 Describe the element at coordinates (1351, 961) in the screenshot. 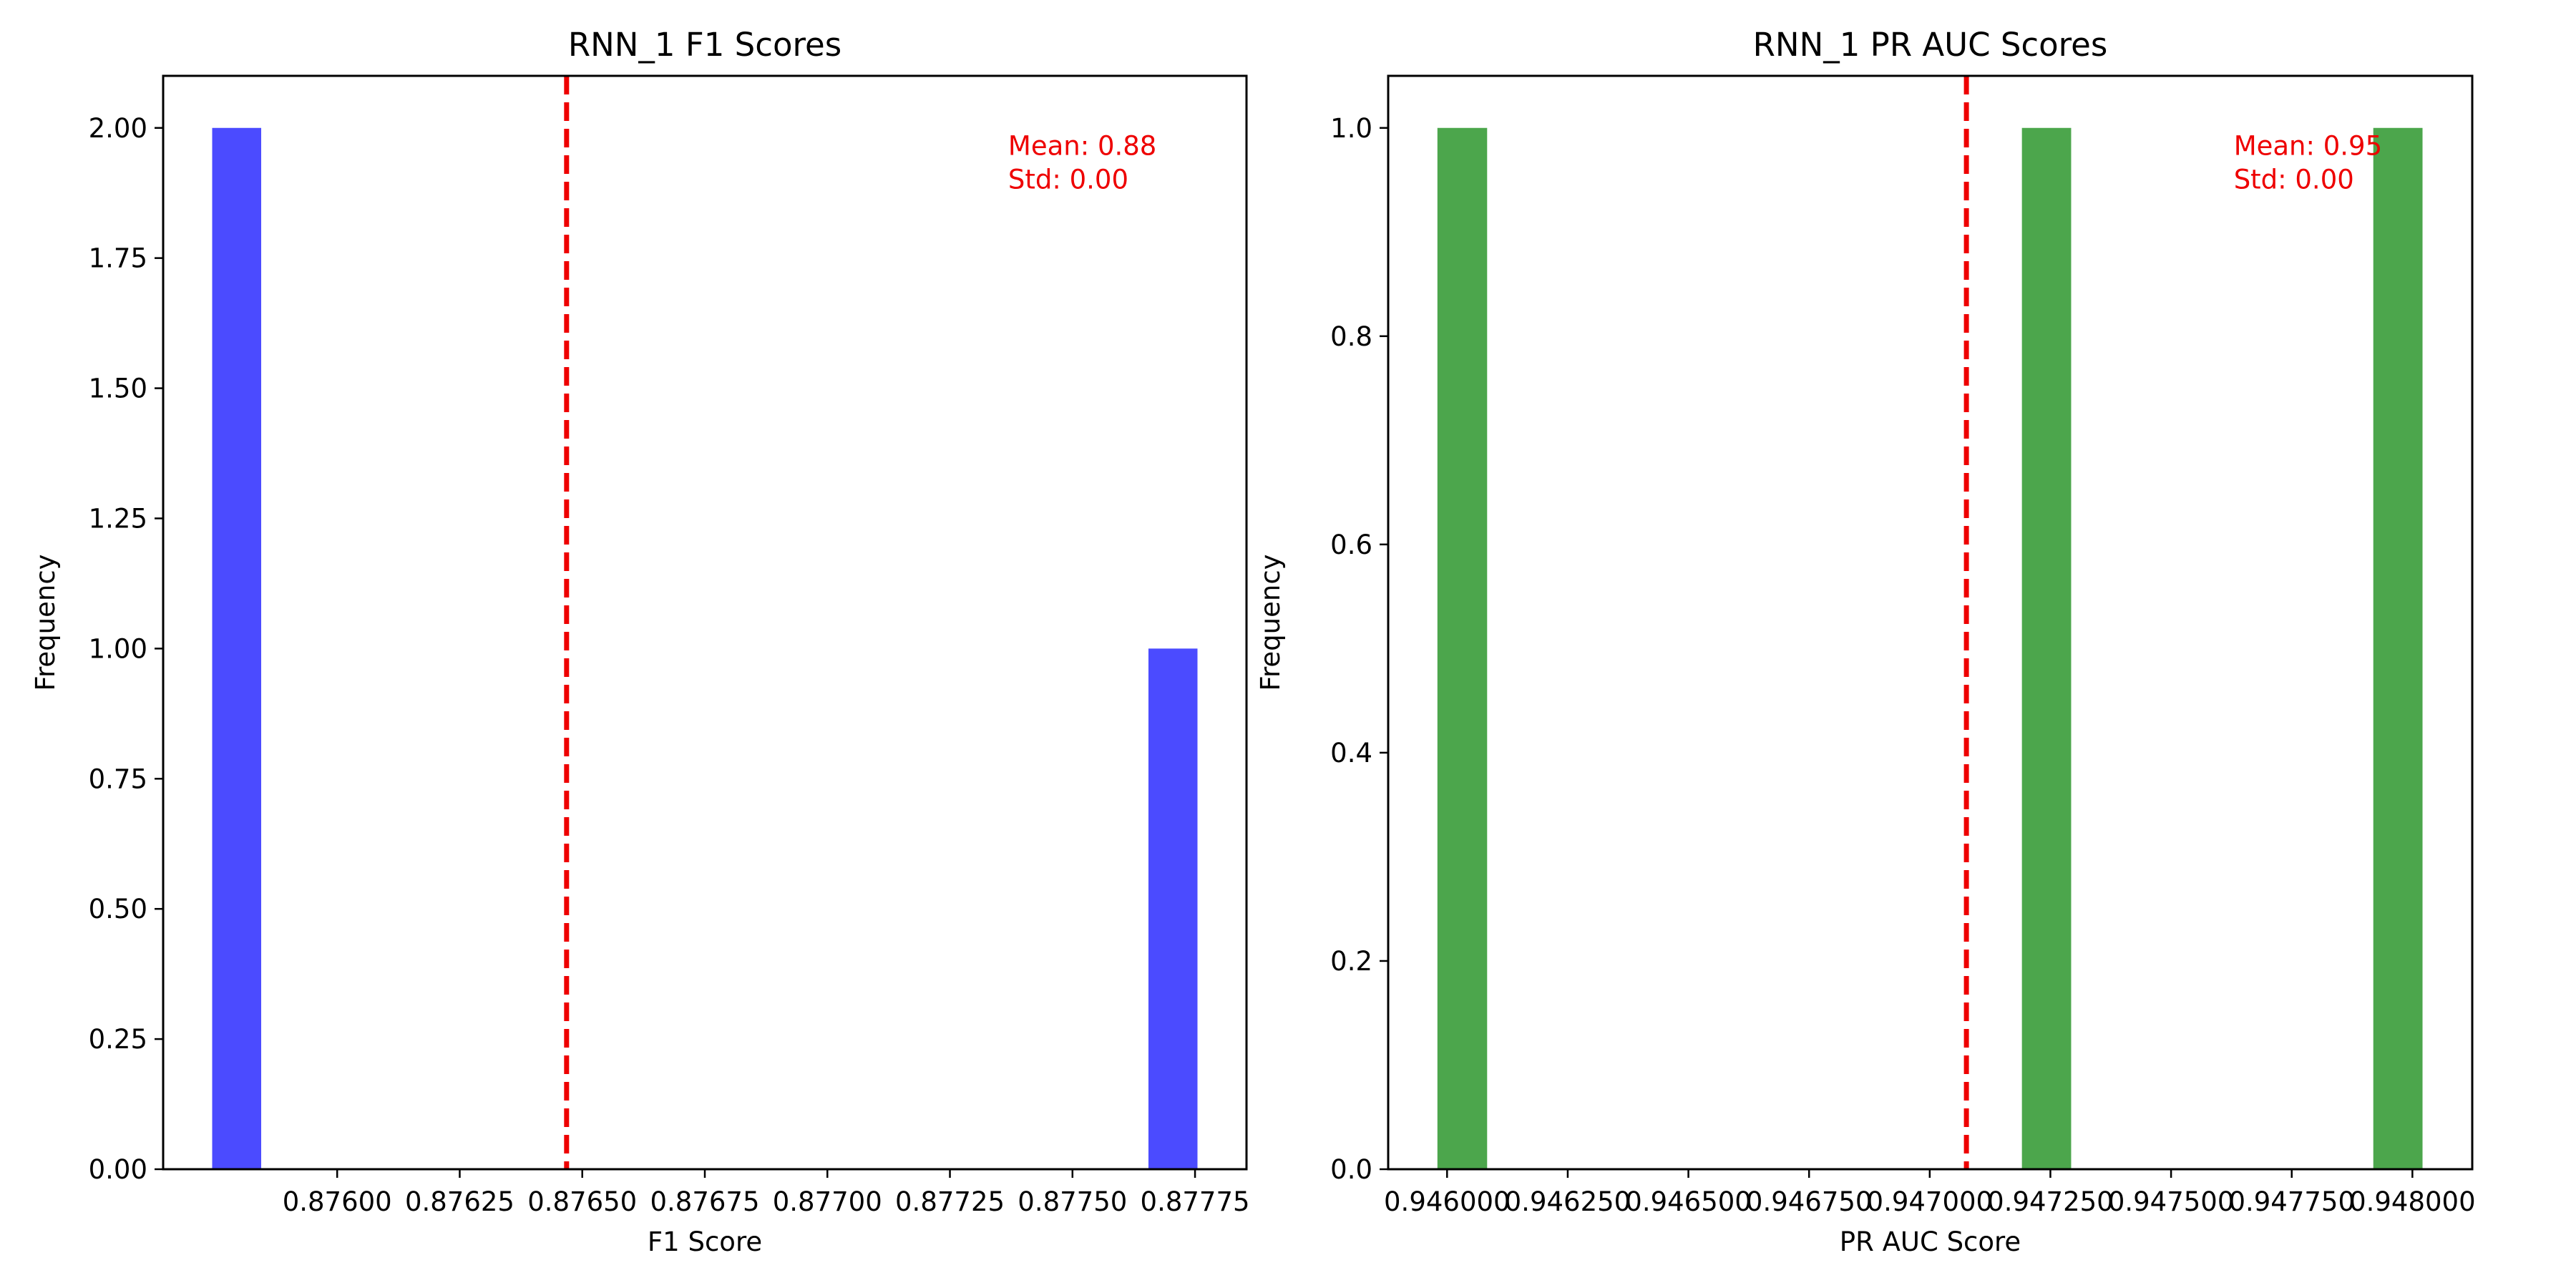

I see `y-tick-label: 0.2` at that location.